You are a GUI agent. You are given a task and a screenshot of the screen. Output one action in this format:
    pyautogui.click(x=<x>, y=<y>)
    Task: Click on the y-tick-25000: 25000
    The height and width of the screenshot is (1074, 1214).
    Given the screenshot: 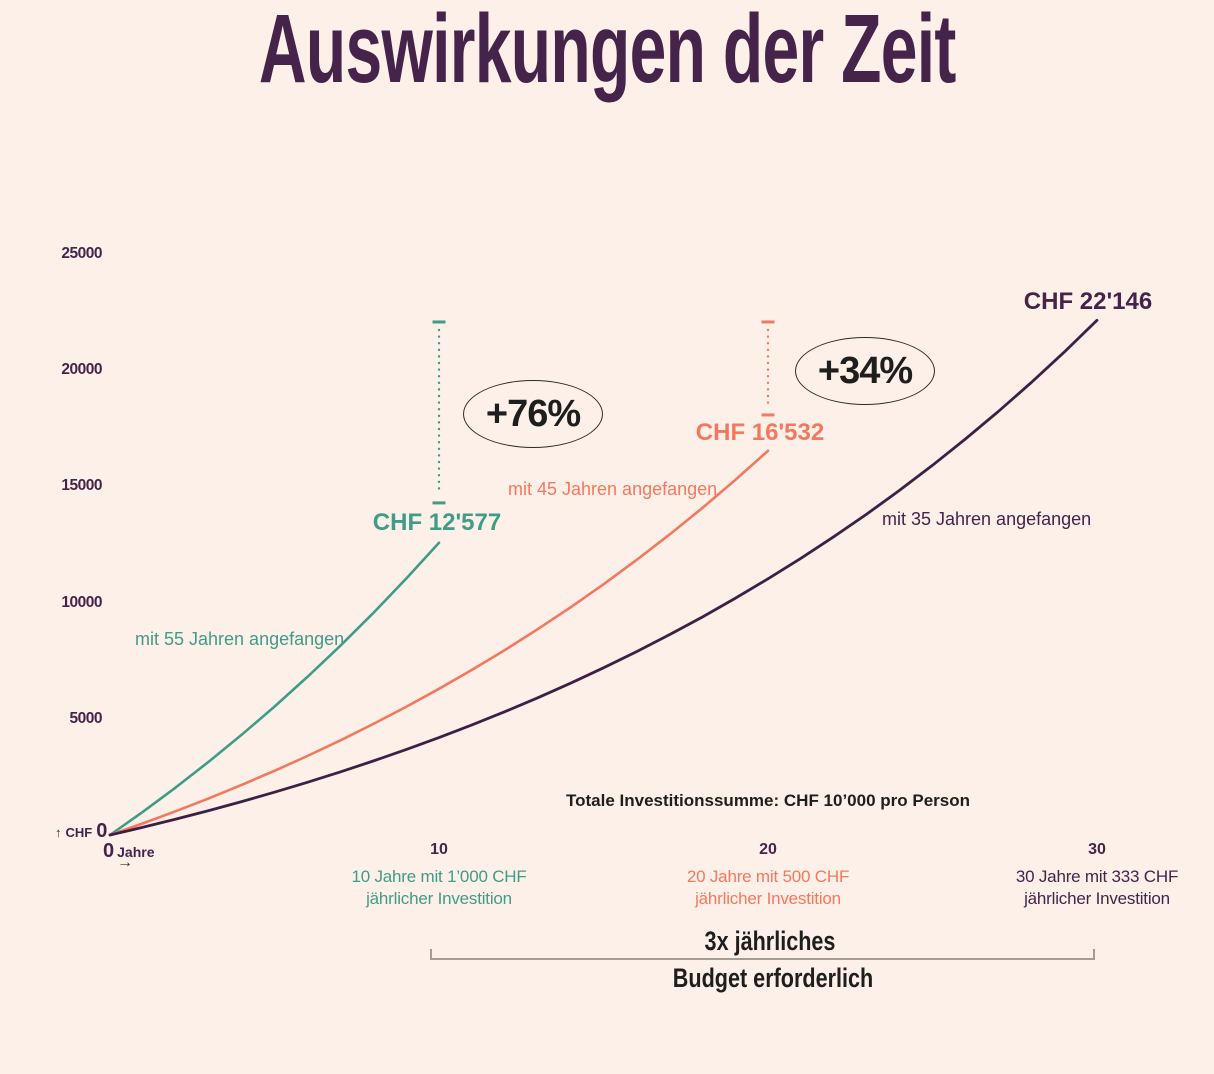 What is the action you would take?
    pyautogui.click(x=81, y=253)
    